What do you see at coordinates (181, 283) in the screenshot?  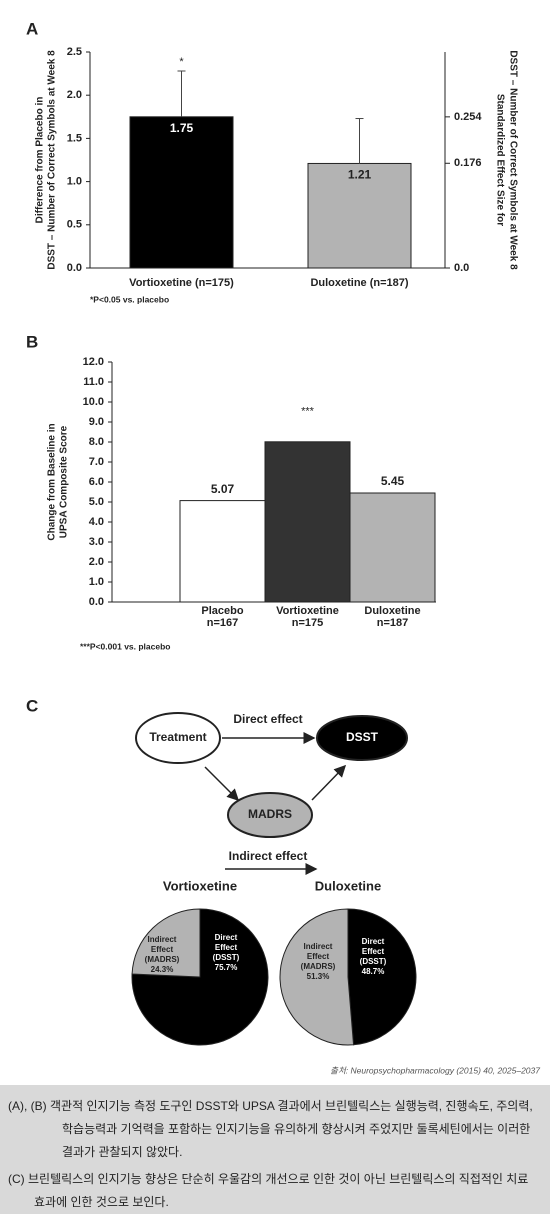 I see `x-tick-label: Vortioxetine (n=175)` at bounding box center [181, 283].